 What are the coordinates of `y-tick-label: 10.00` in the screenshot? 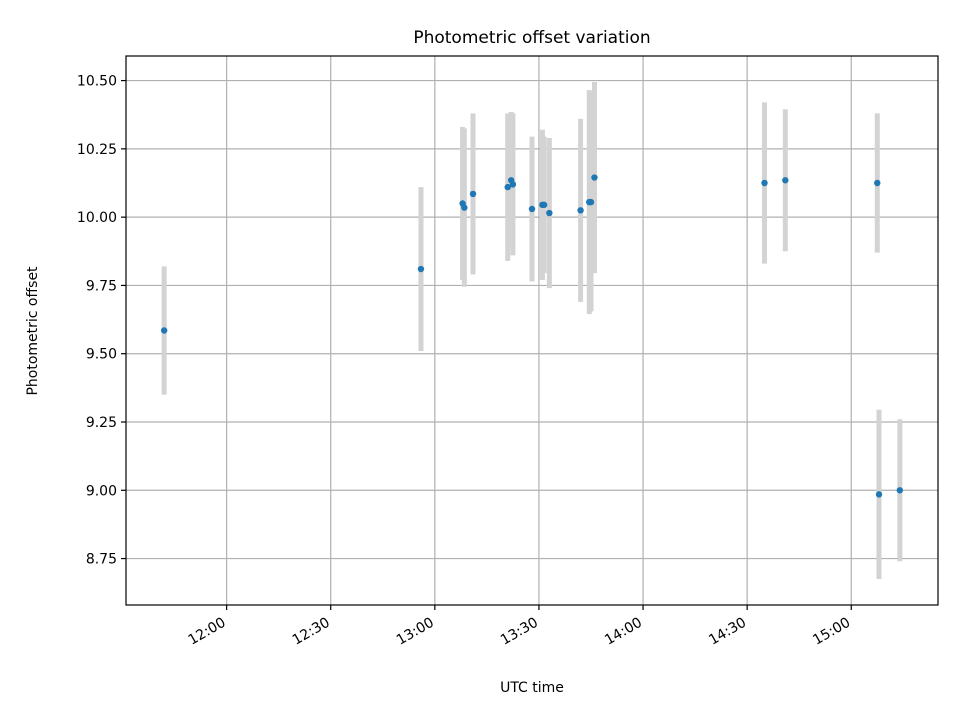 It's located at (97, 218).